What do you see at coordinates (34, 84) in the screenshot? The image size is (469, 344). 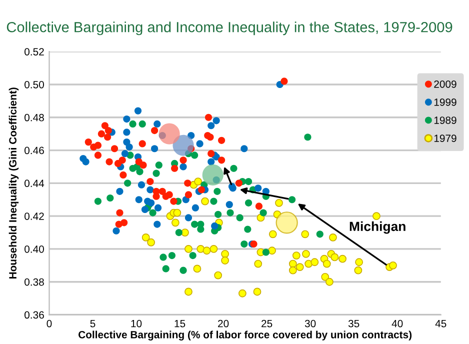 I see `y-tick-label: 0.50` at bounding box center [34, 84].